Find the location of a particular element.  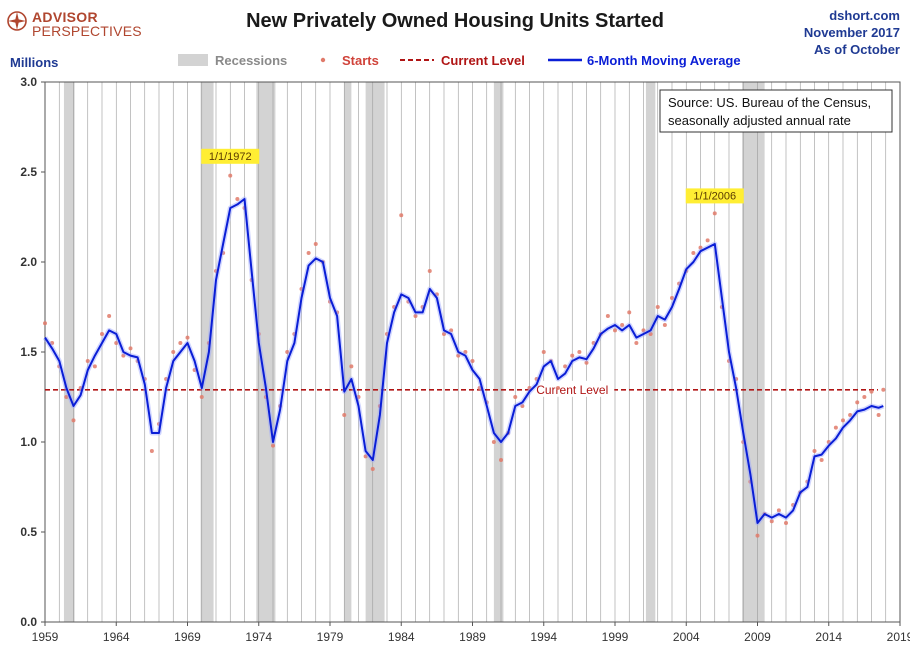

x-tick-label: 2004 is located at coordinates (686, 637).